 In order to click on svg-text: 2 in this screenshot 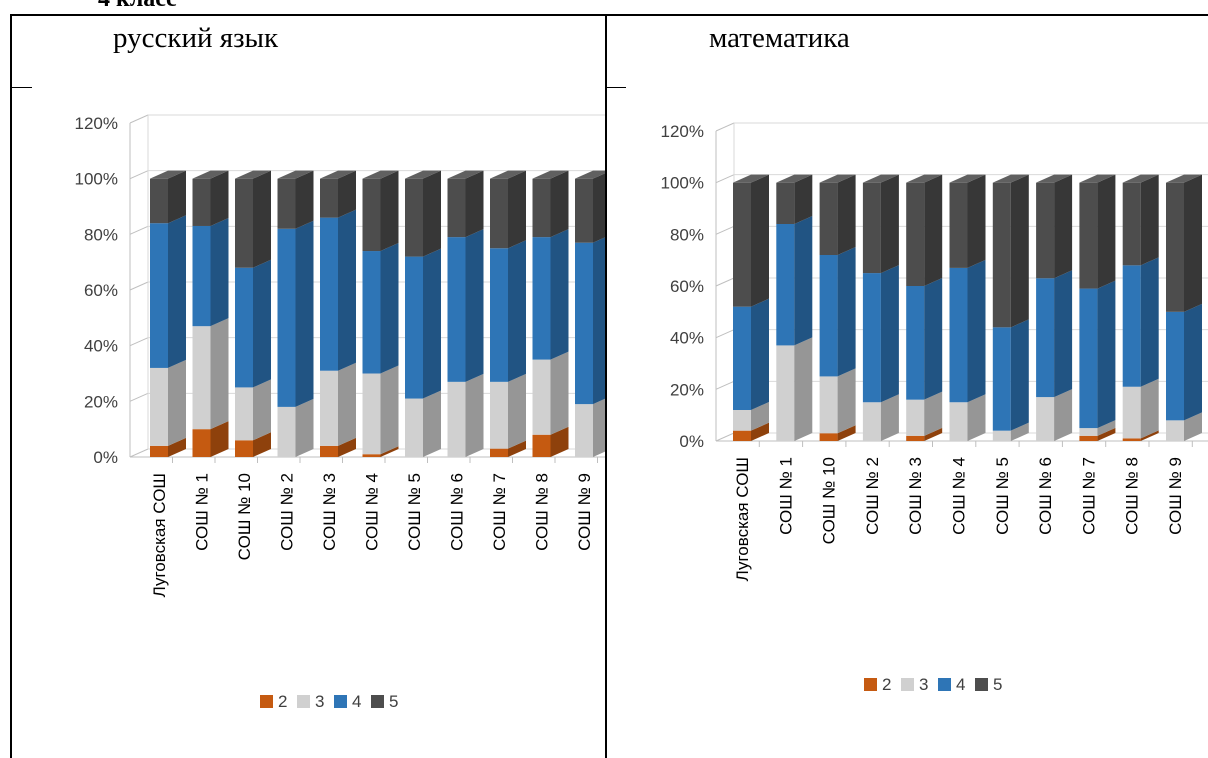, I will do `click(886, 684)`.